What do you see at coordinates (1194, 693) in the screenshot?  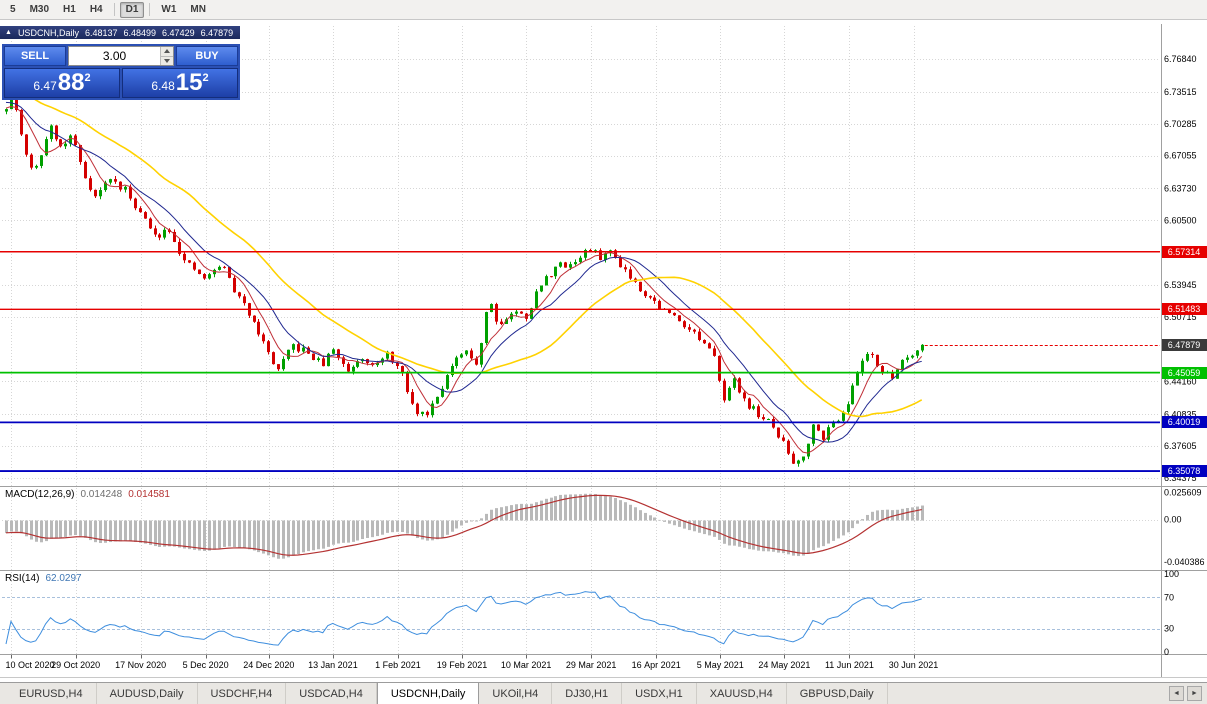 I see `tabs-scroll-right-button: ►` at bounding box center [1194, 693].